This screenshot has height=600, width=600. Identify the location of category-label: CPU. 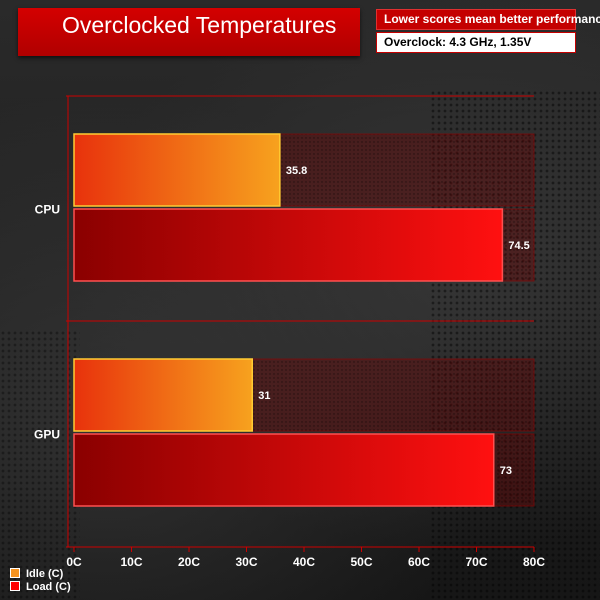
(47, 210).